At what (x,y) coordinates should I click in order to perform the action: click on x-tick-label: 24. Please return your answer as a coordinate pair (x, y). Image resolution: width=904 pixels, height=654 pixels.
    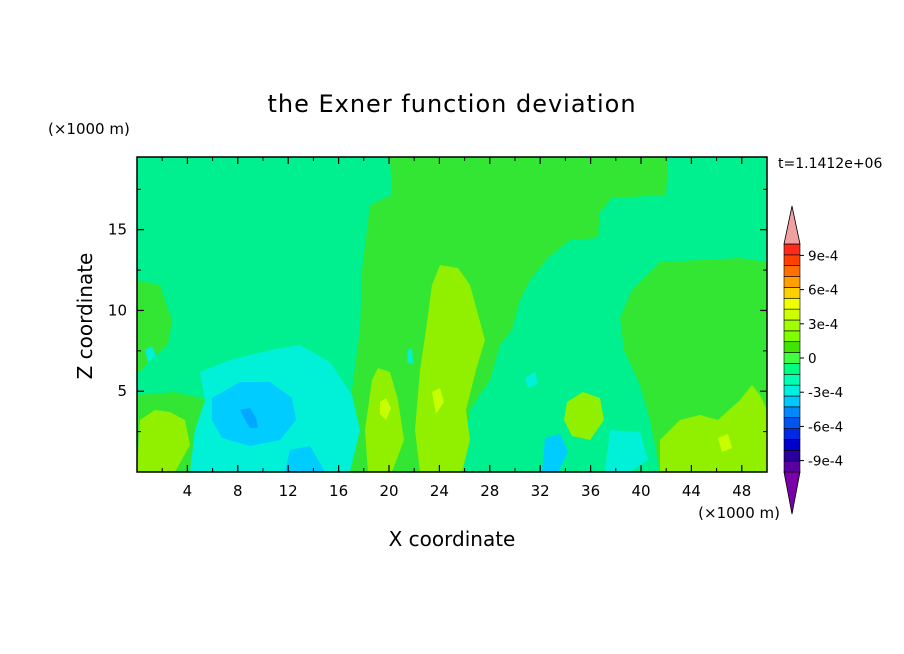
    Looking at the image, I should click on (439, 491).